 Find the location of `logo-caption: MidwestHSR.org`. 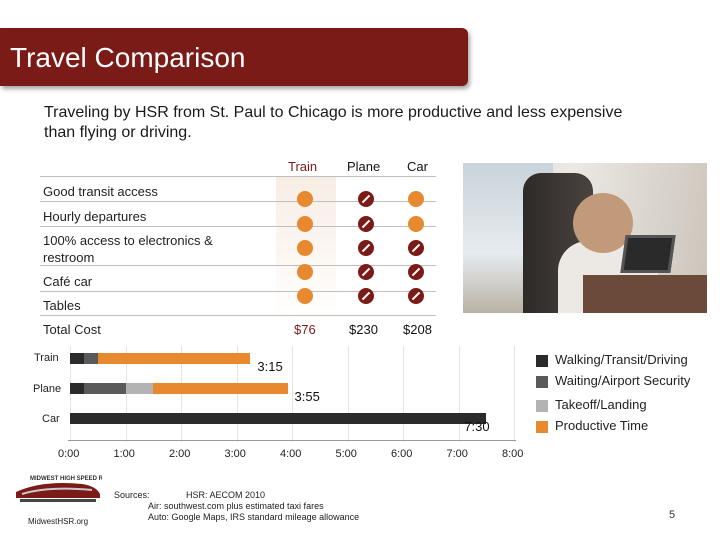

logo-caption: MidwestHSR.org is located at coordinates (58, 521).